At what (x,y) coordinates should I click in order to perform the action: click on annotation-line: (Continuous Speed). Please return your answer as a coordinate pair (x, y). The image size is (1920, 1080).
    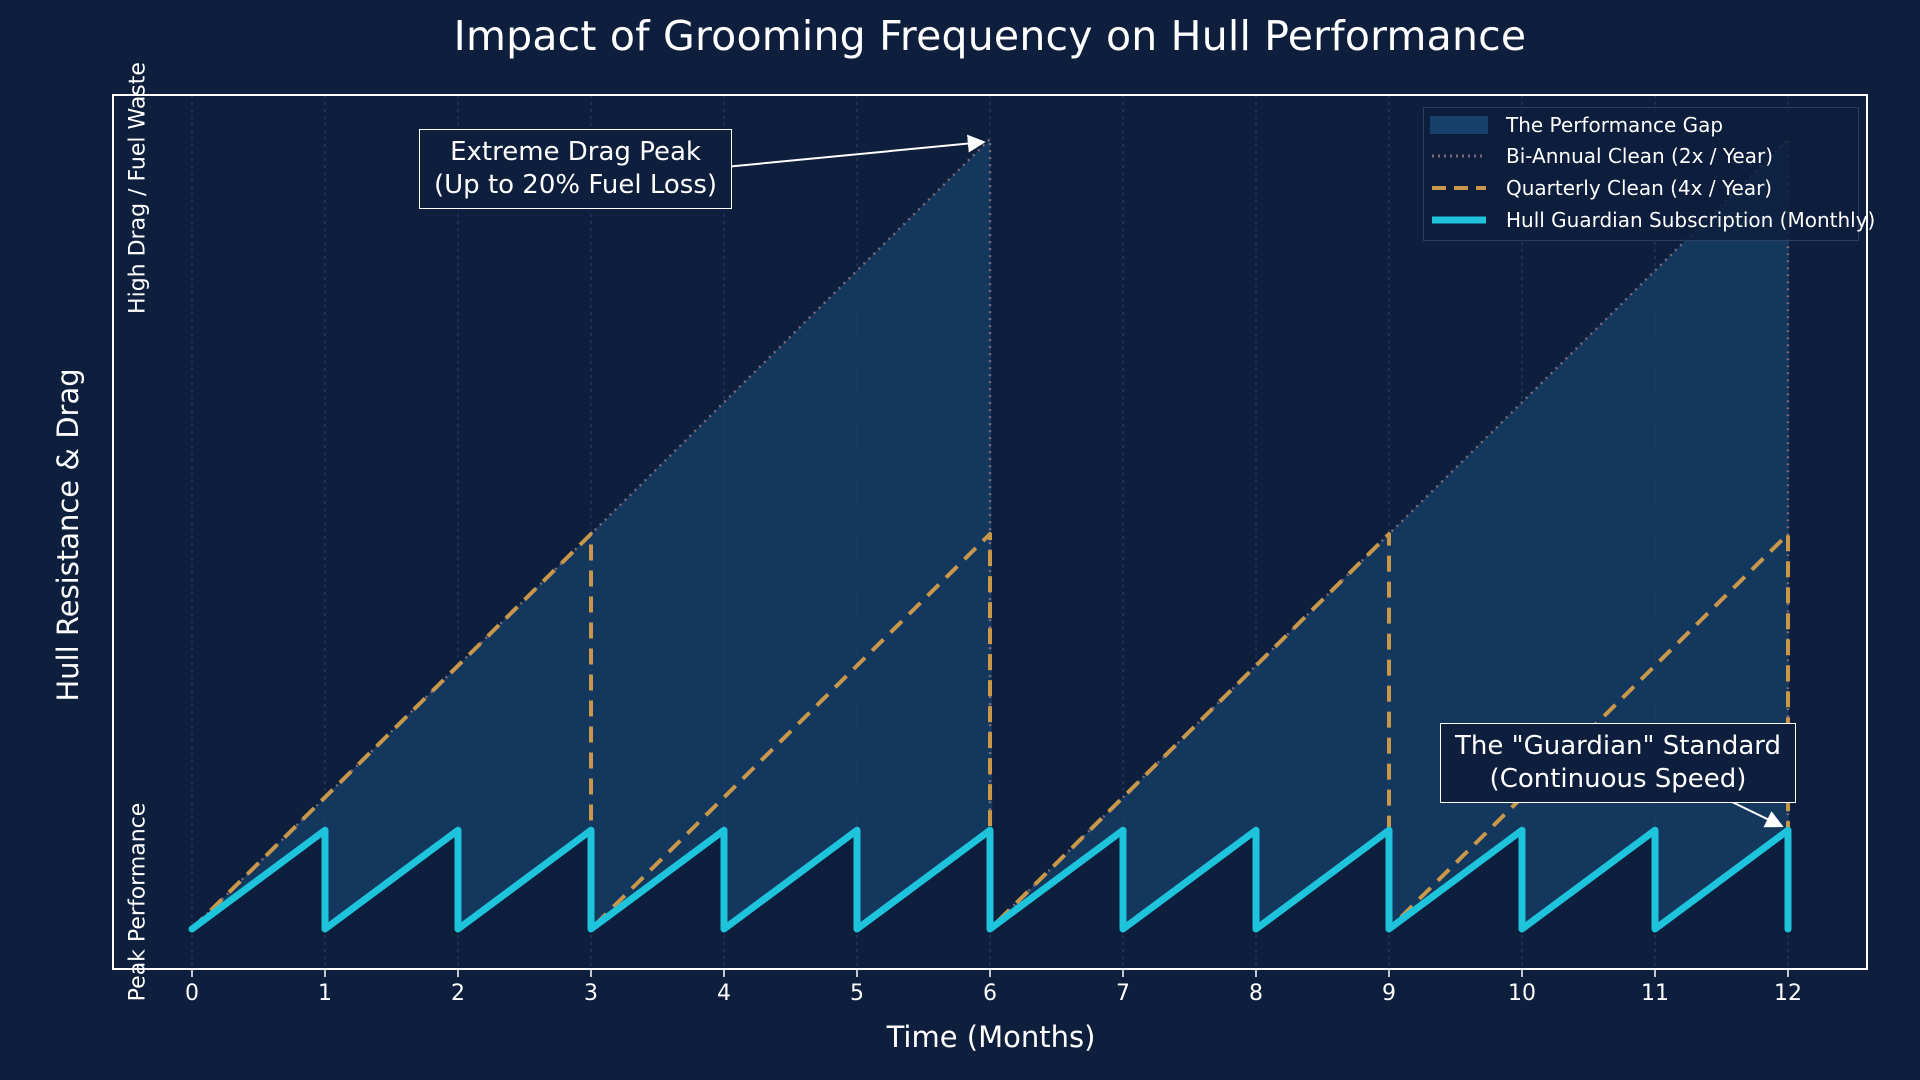
    Looking at the image, I should click on (1618, 779).